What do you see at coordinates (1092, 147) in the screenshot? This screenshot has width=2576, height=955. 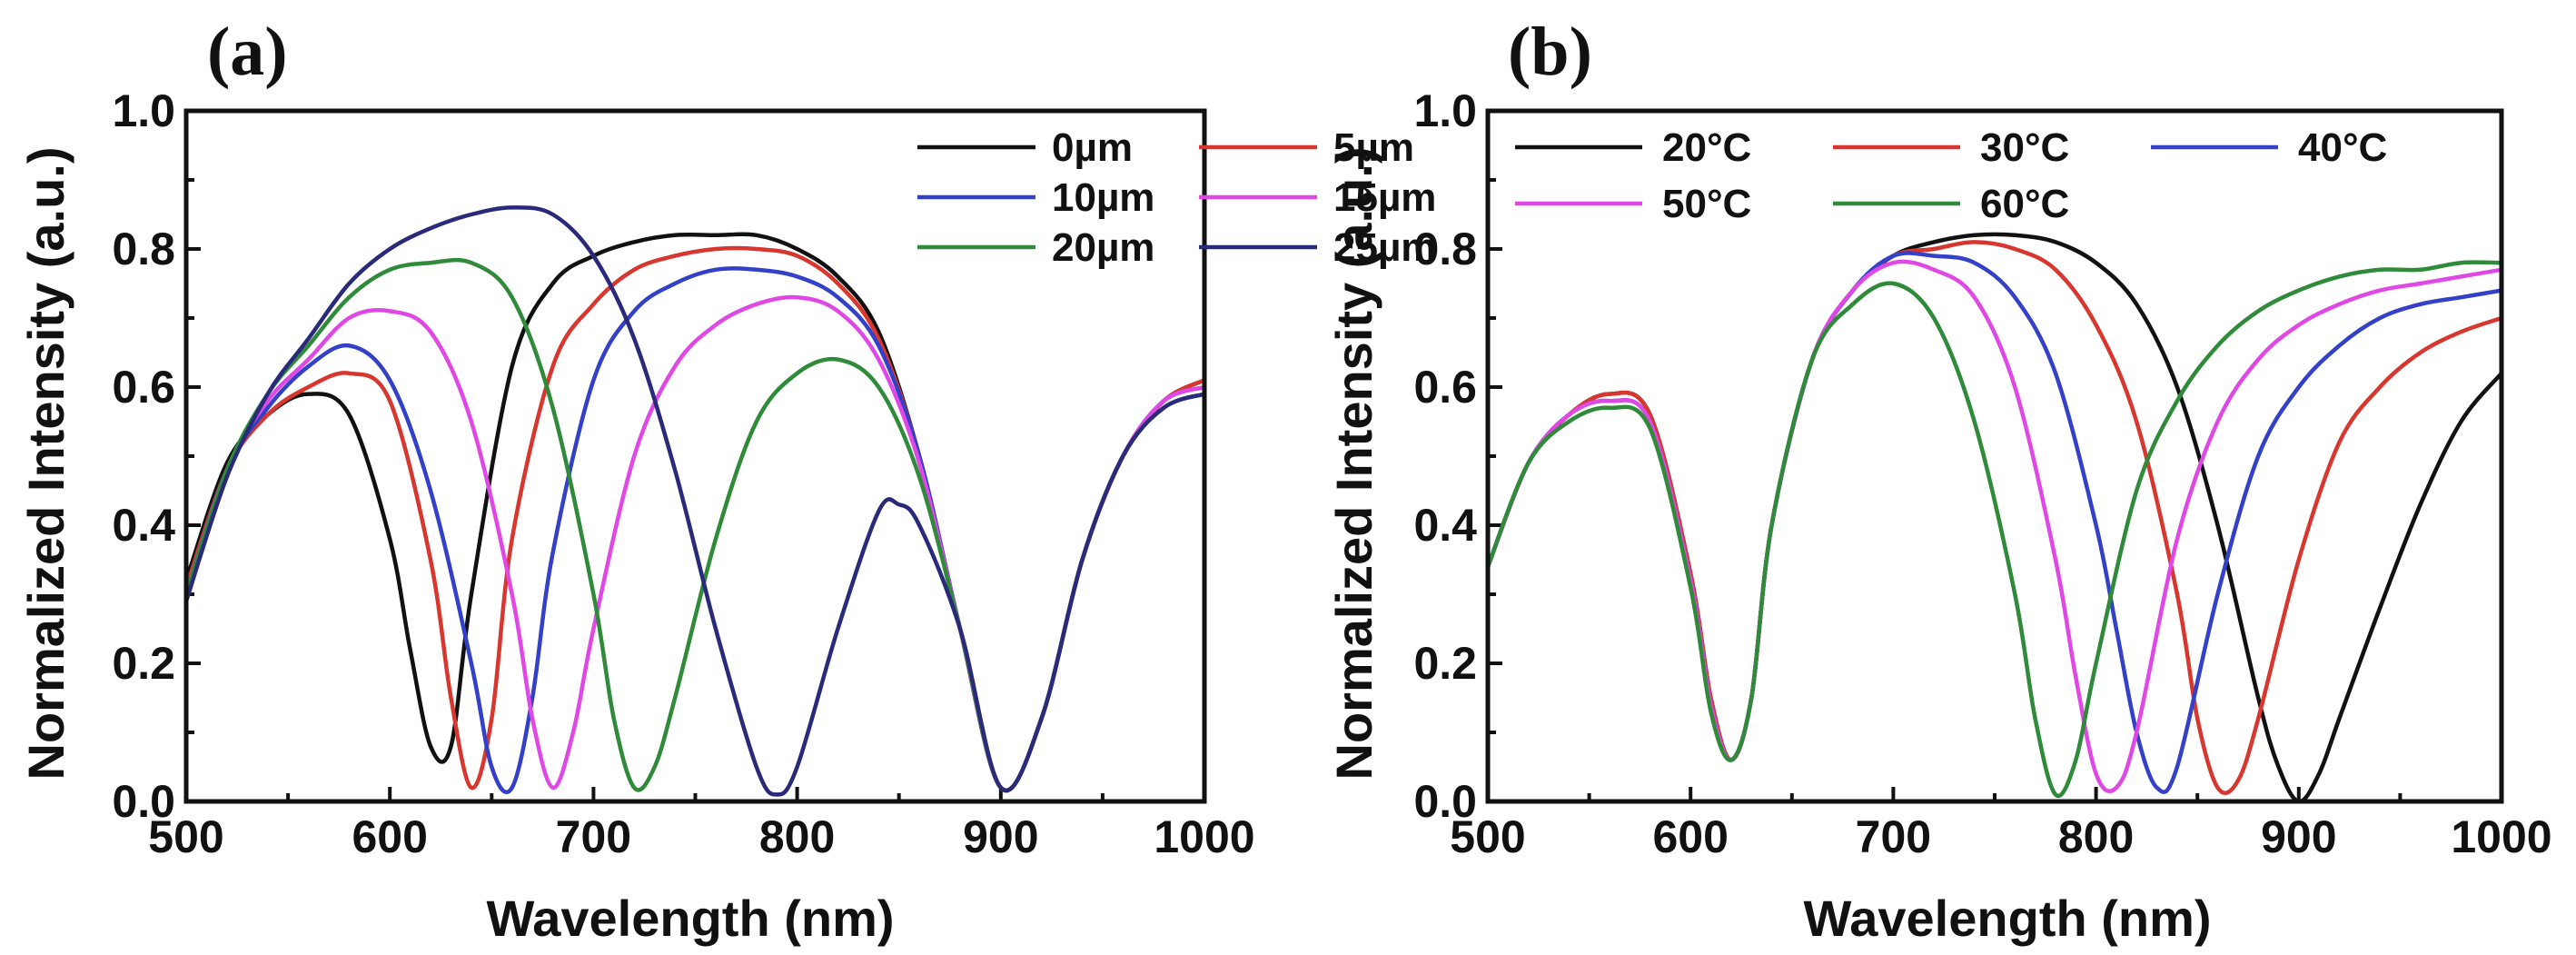 I see `panel-a-legend-label: 0µm` at bounding box center [1092, 147].